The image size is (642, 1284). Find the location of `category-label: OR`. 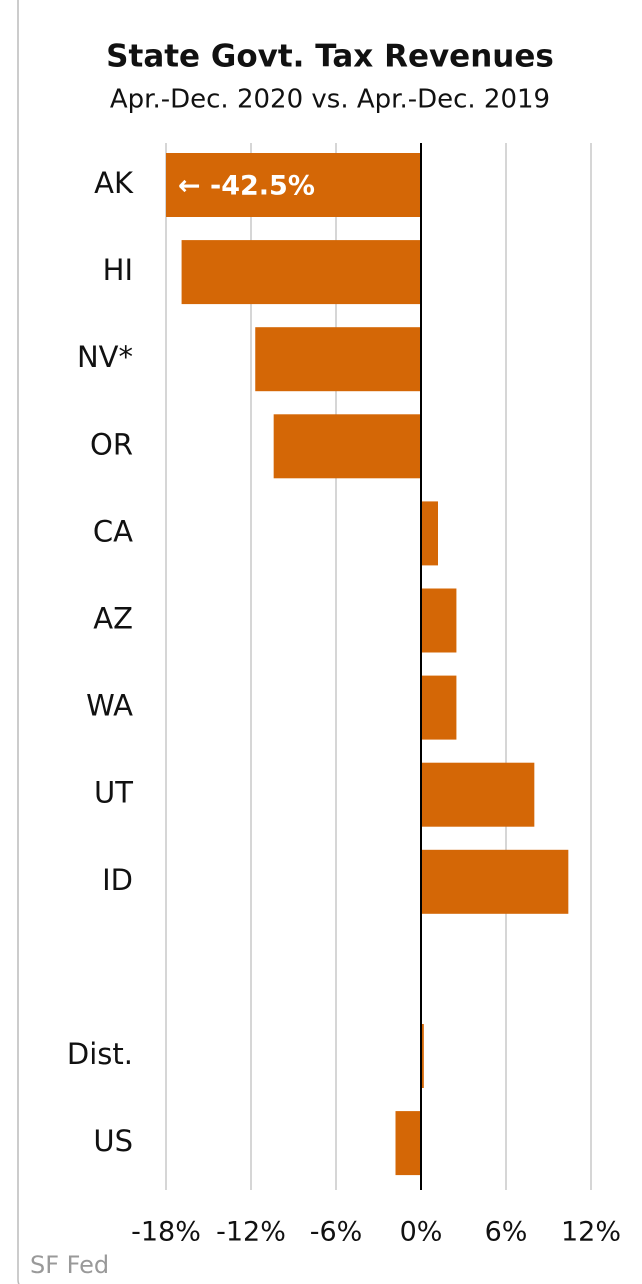

category-label: OR is located at coordinates (111, 444).